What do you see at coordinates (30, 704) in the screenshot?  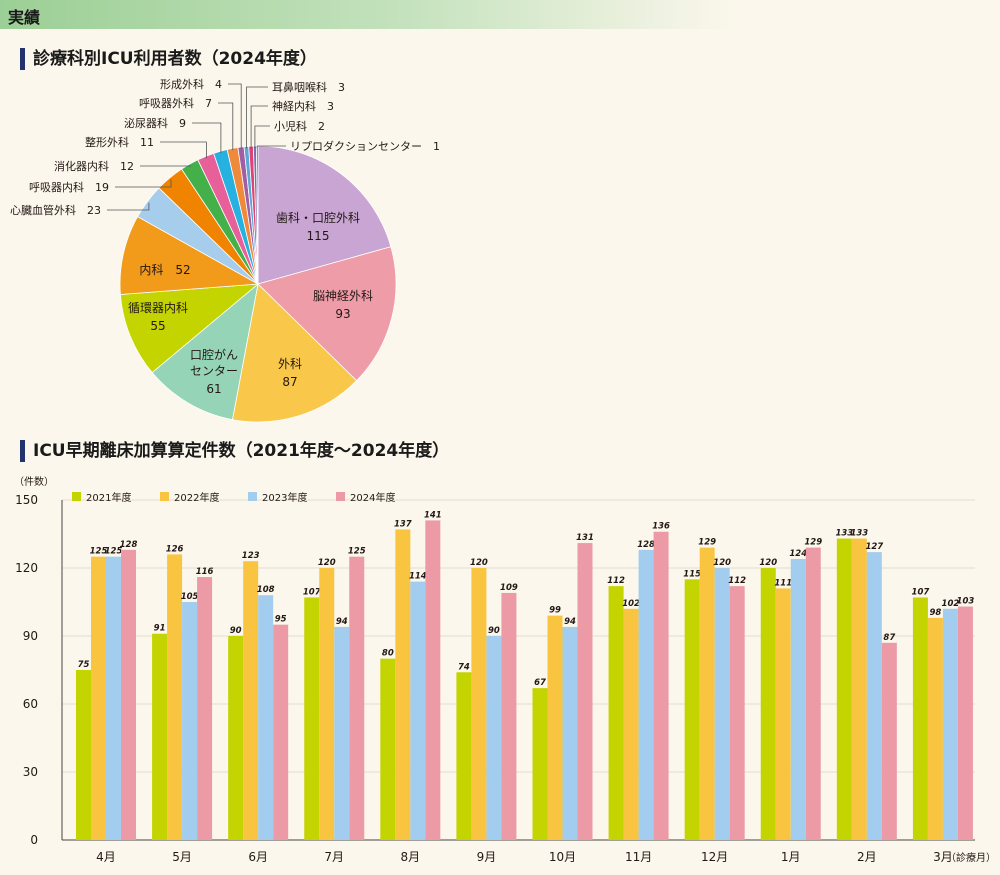 I see `y-tick-label-60: 60` at bounding box center [30, 704].